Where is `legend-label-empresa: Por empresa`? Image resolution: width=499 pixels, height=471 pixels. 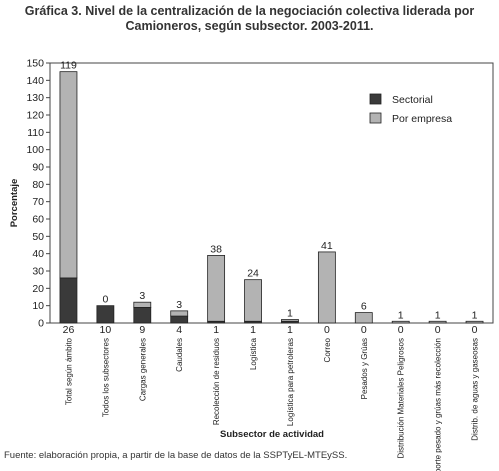
legend-label-empresa: Por empresa is located at coordinates (422, 119).